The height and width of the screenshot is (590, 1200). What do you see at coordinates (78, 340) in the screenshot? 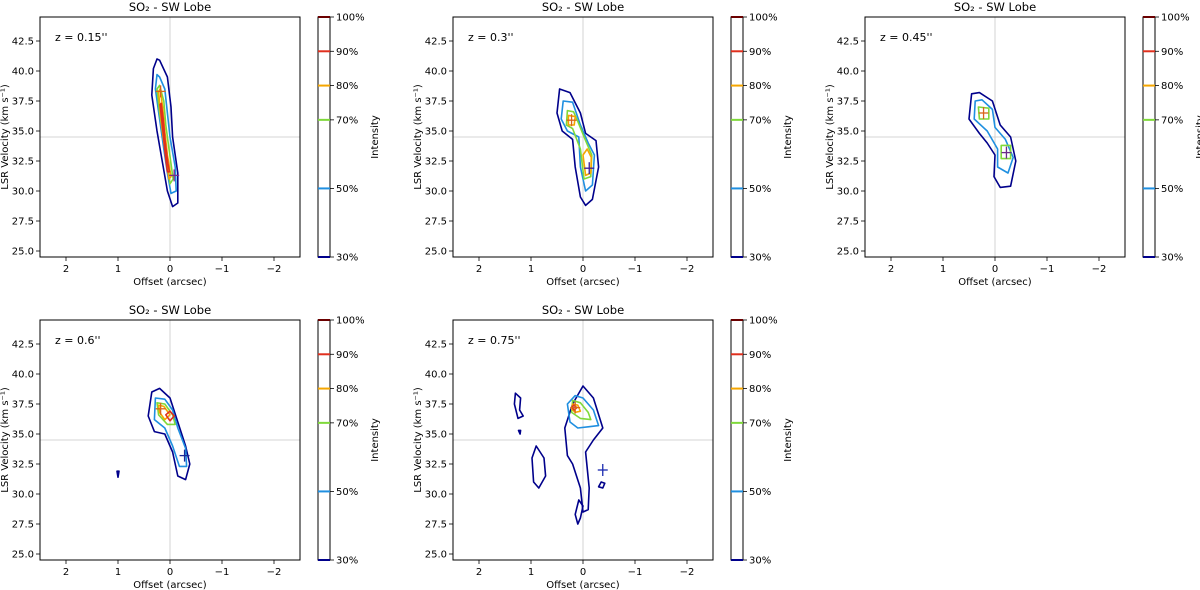
I see `z-annotation: z = 0.6''` at bounding box center [78, 340].